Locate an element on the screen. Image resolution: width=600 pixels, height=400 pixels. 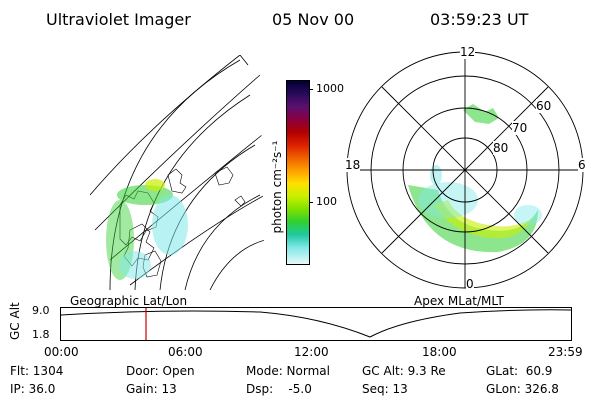
time-tick-1800: 18:00 is located at coordinates (439, 352).